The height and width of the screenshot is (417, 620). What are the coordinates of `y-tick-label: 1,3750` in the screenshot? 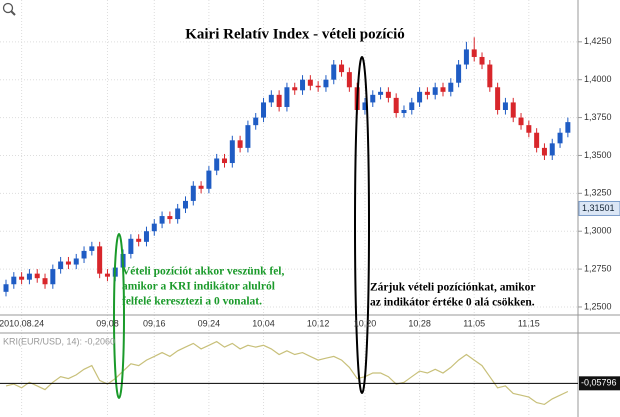 It's located at (598, 117).